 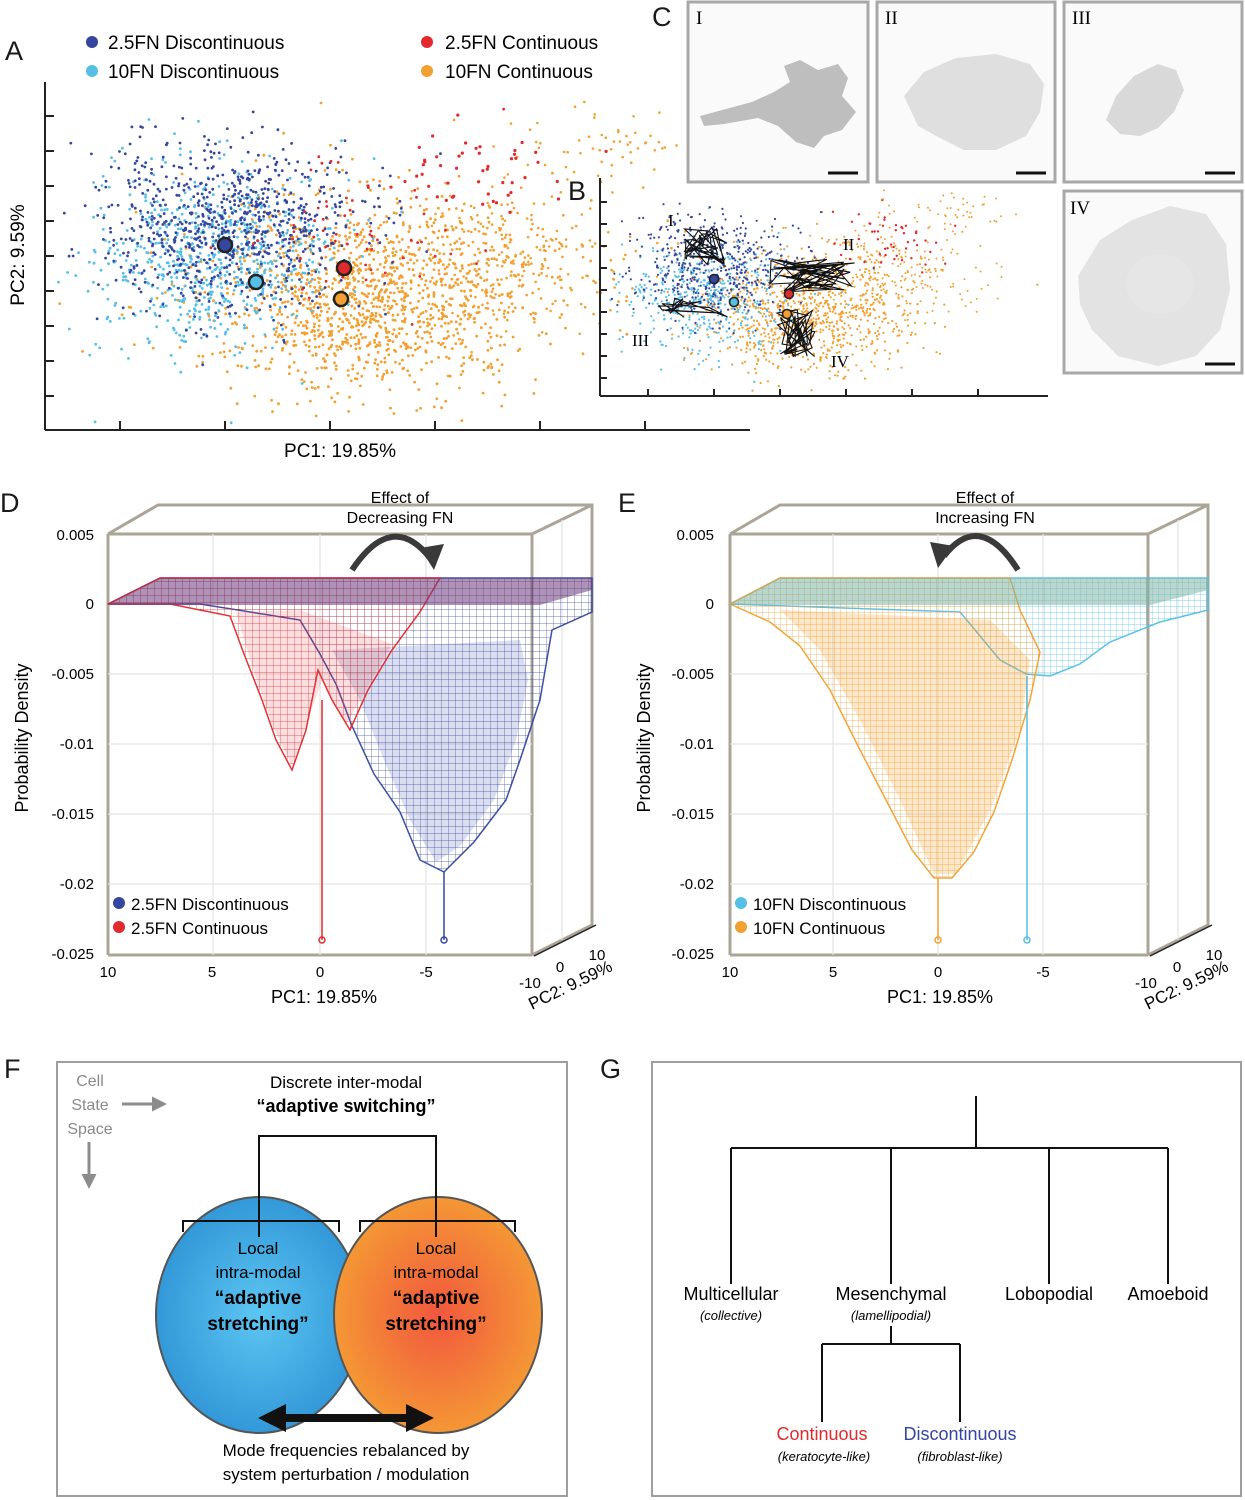 I want to click on scatter-b-points, so click(x=824, y=290).